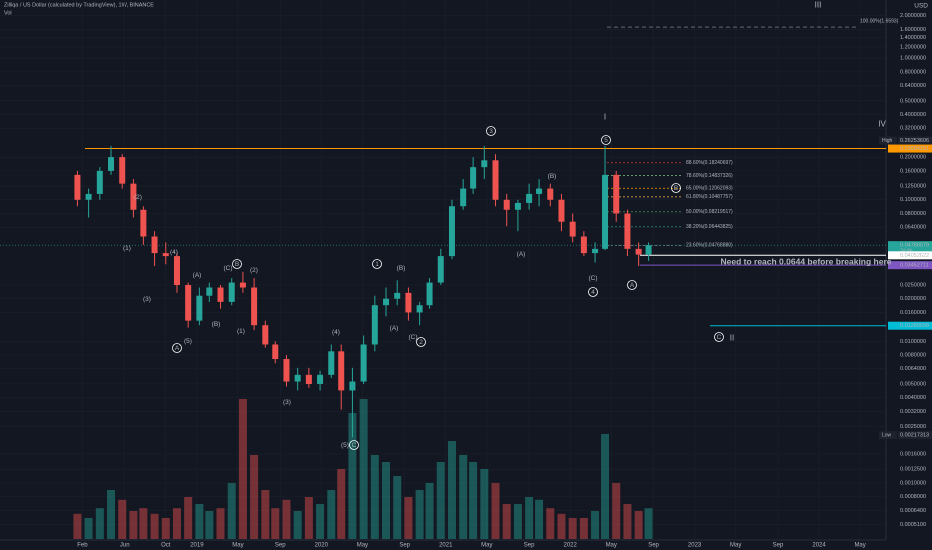 This screenshot has height=550, width=932. What do you see at coordinates (914, 266) in the screenshot?
I see `price-tag-value: 0.03452711` at bounding box center [914, 266].